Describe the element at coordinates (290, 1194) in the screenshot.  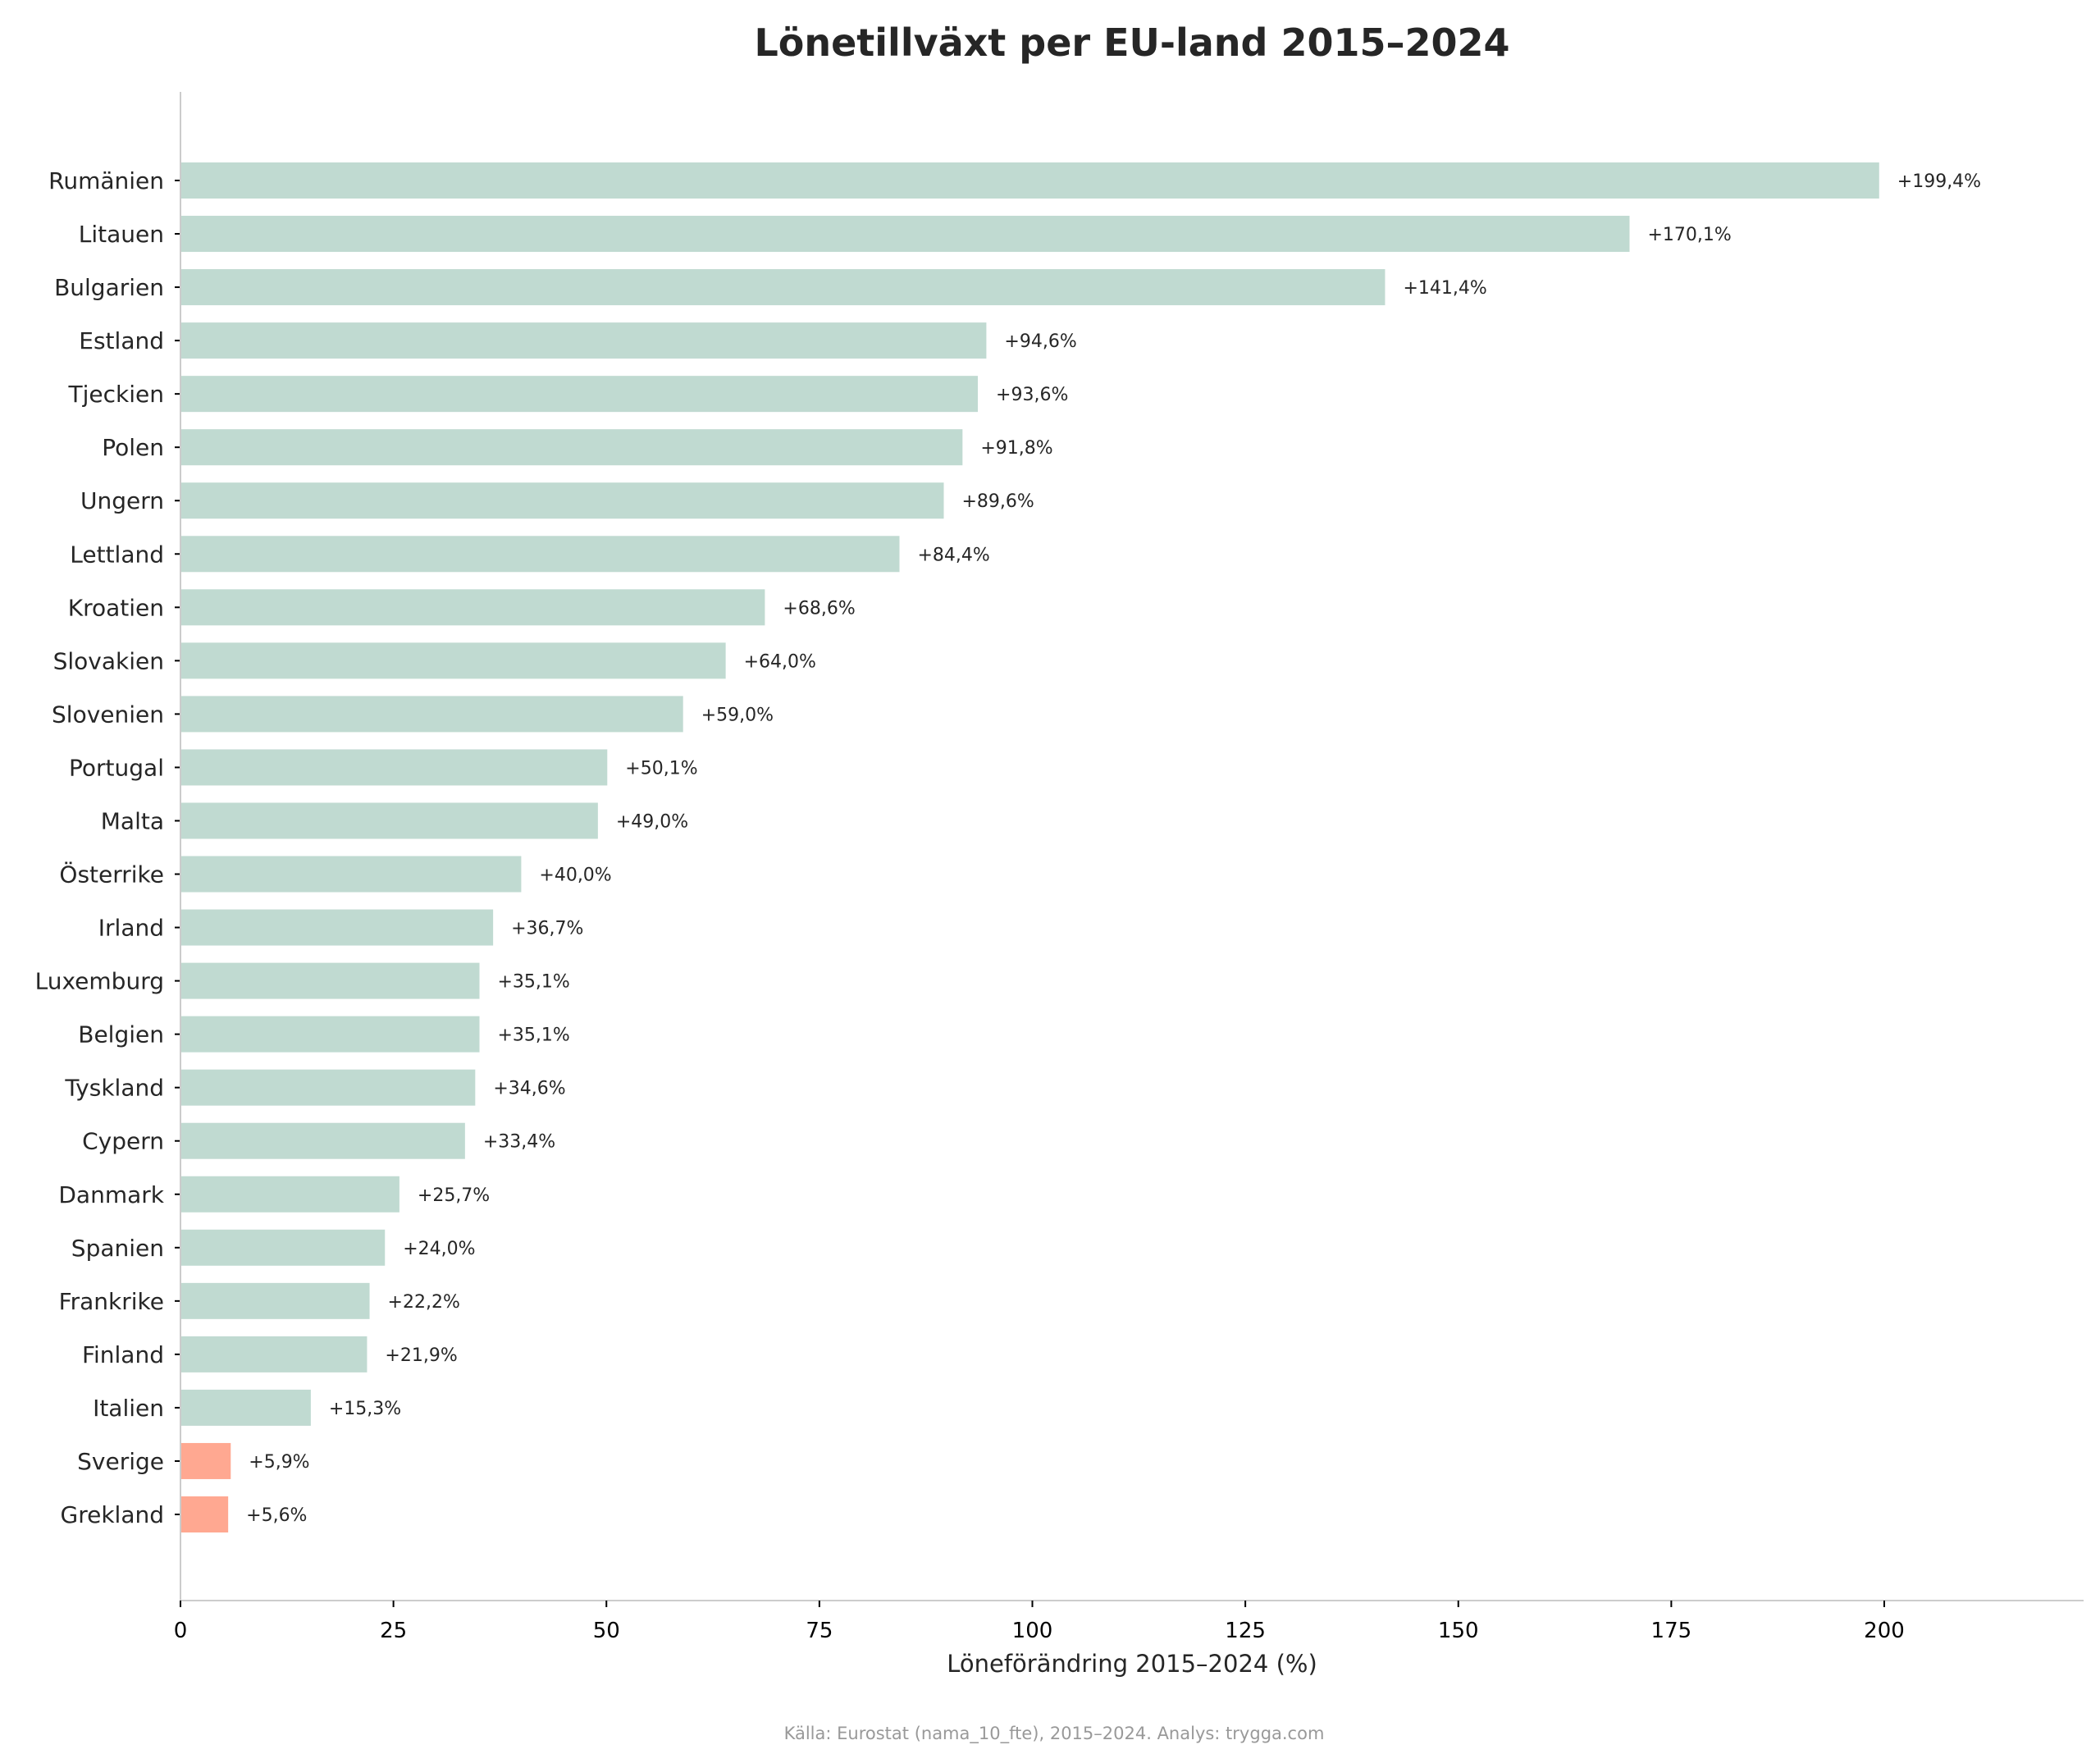
I see `bar-danmark` at that location.